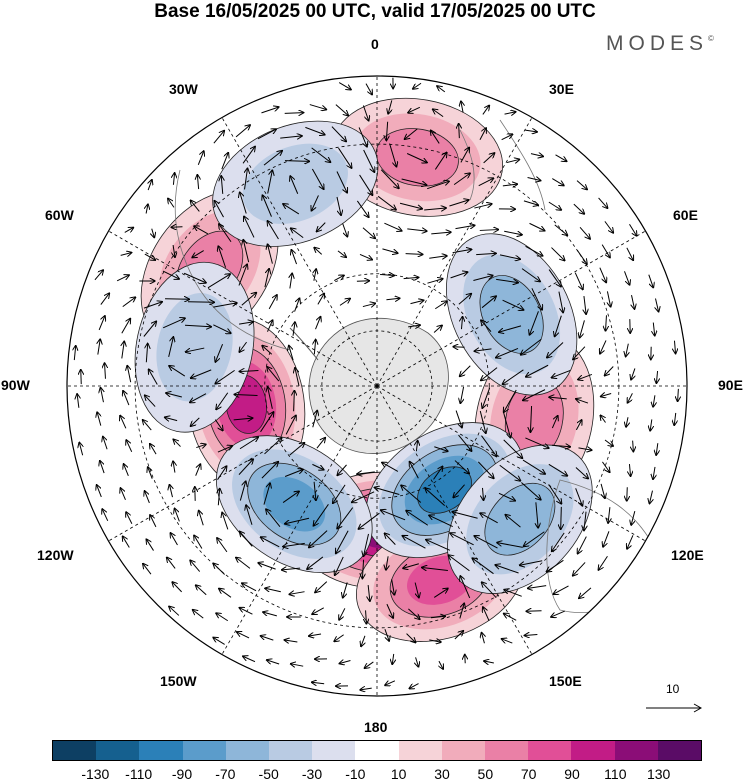 The width and height of the screenshot is (750, 783). I want to click on lon-label-90w: 90W, so click(15, 385).